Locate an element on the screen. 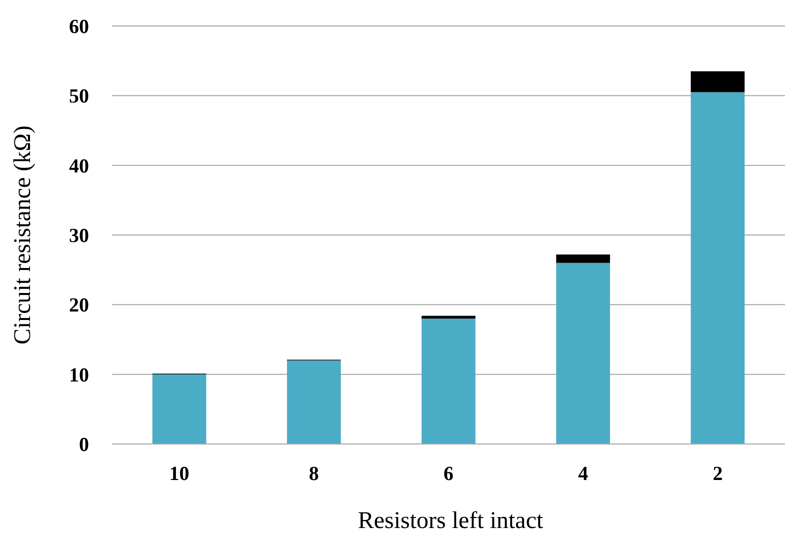 This screenshot has height=535, width=795. x-tick-label: 4 is located at coordinates (583, 474).